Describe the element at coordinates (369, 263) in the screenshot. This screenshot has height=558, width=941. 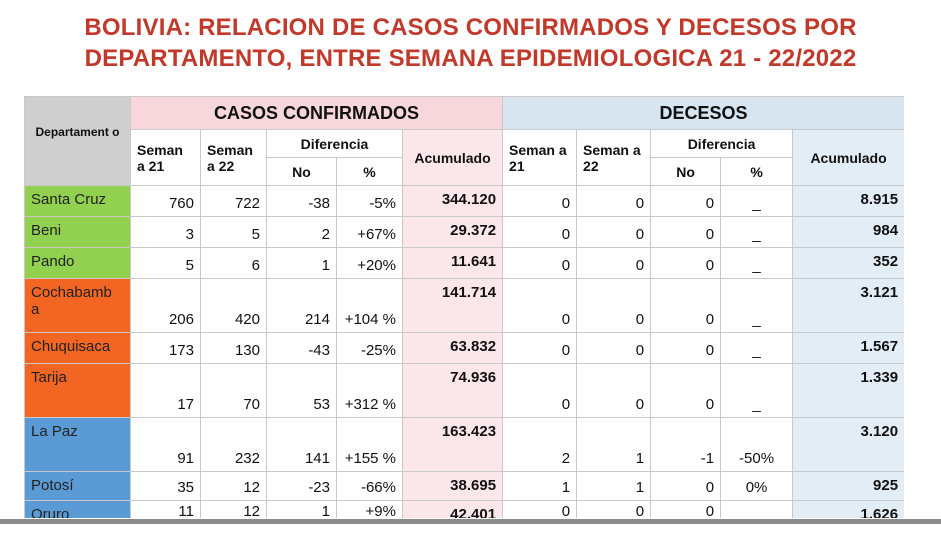
I see `cell-casos-diferencia-pct: +20%` at that location.